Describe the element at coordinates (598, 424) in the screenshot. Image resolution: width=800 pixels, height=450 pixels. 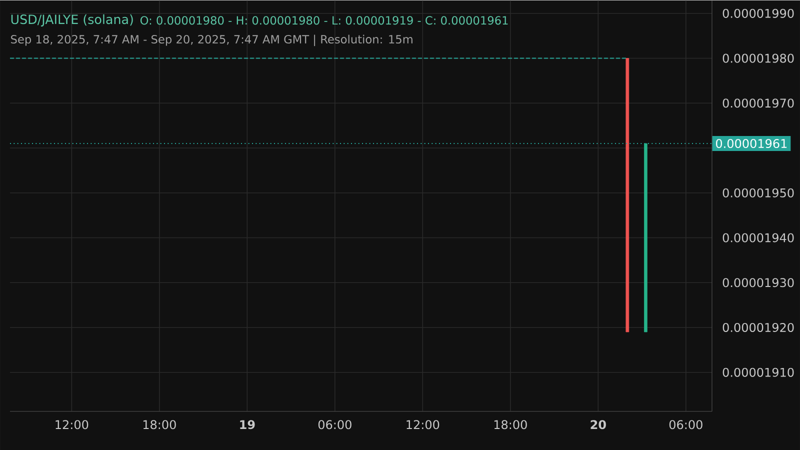
I see `x-tick-label: 20` at that location.